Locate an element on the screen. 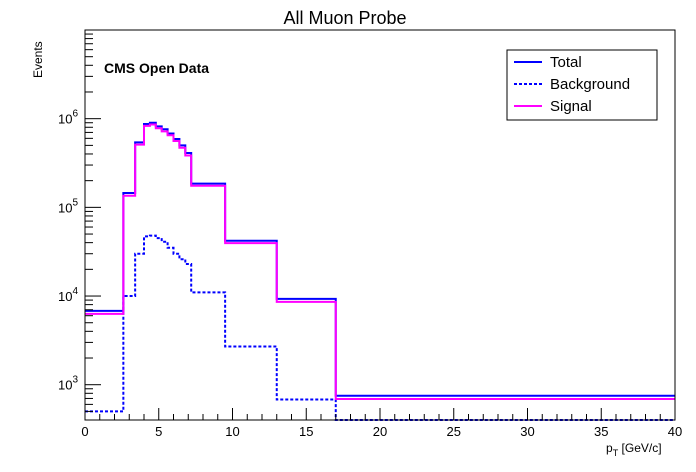 This screenshot has width=696, height=472. x-axis-label: pT [GeV/c] is located at coordinates (634, 449).